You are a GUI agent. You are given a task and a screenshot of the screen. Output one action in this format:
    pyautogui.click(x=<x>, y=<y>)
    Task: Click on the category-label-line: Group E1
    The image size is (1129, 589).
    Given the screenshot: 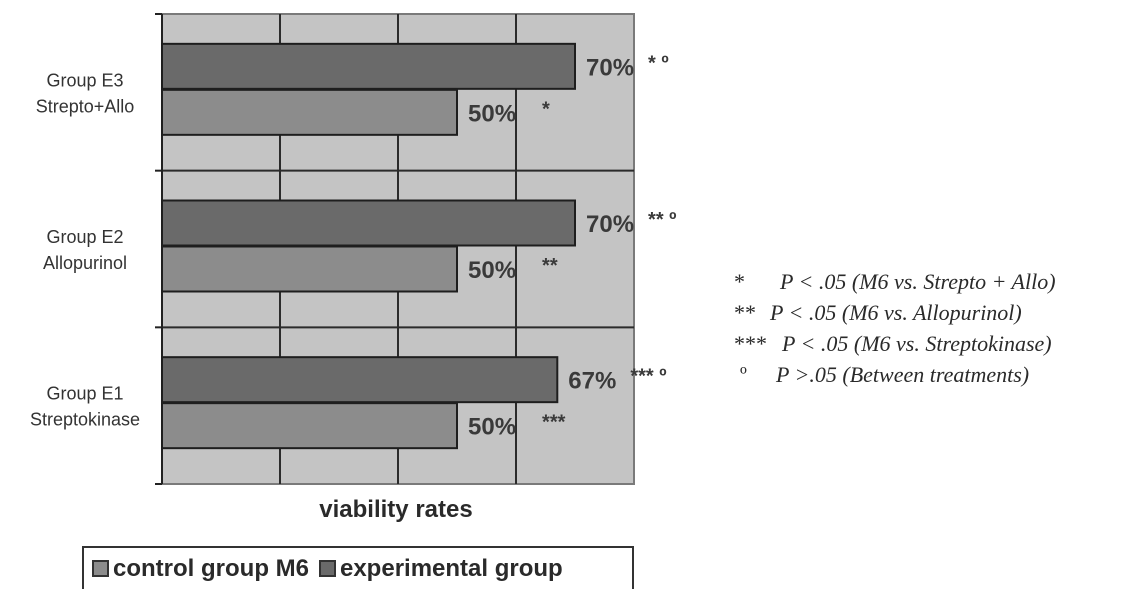 What is the action you would take?
    pyautogui.click(x=84, y=394)
    